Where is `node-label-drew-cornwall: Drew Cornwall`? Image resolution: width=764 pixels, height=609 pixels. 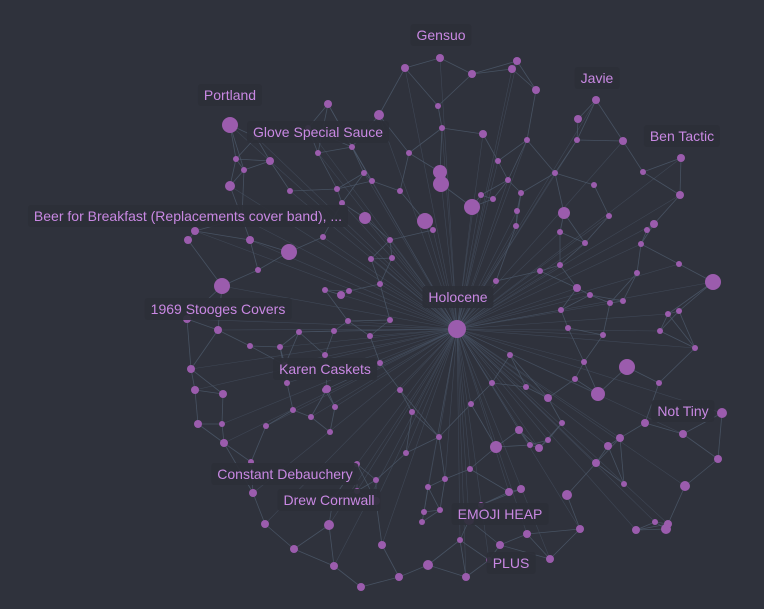 node-label-drew-cornwall: Drew Cornwall is located at coordinates (329, 500).